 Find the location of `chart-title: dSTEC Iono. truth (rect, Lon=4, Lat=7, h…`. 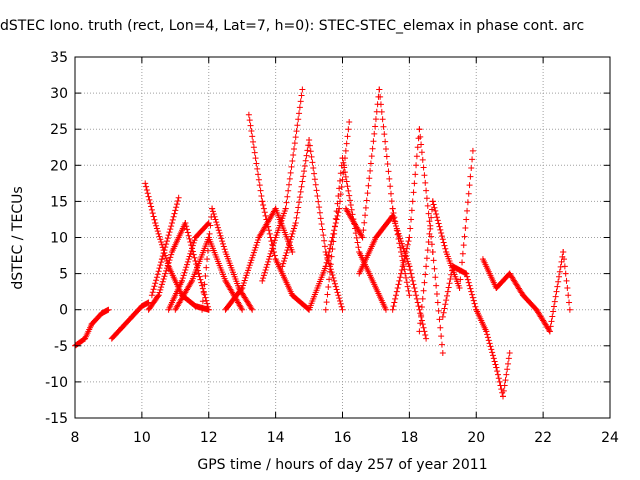

chart-title: dSTEC Iono. truth (rect, Lon=4, Lat=7, h… is located at coordinates (292, 26).